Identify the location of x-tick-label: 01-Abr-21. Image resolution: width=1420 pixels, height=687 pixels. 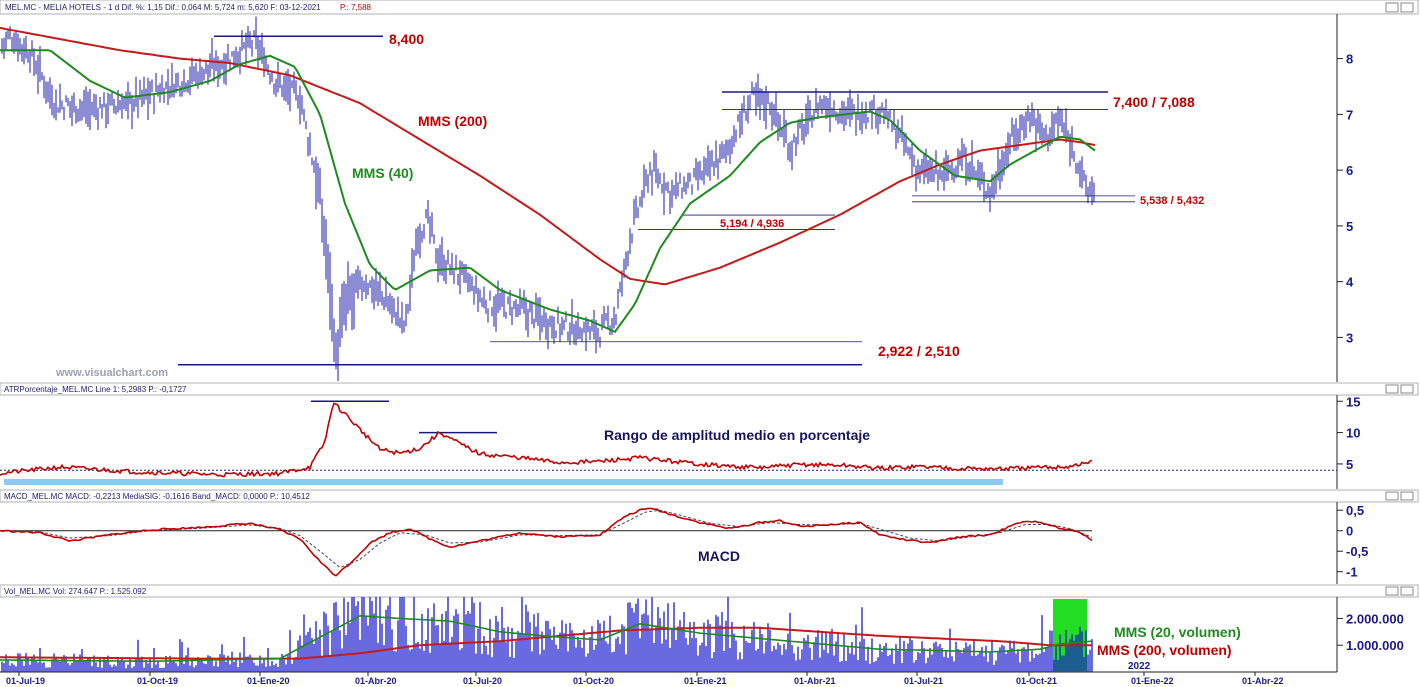
(815, 681).